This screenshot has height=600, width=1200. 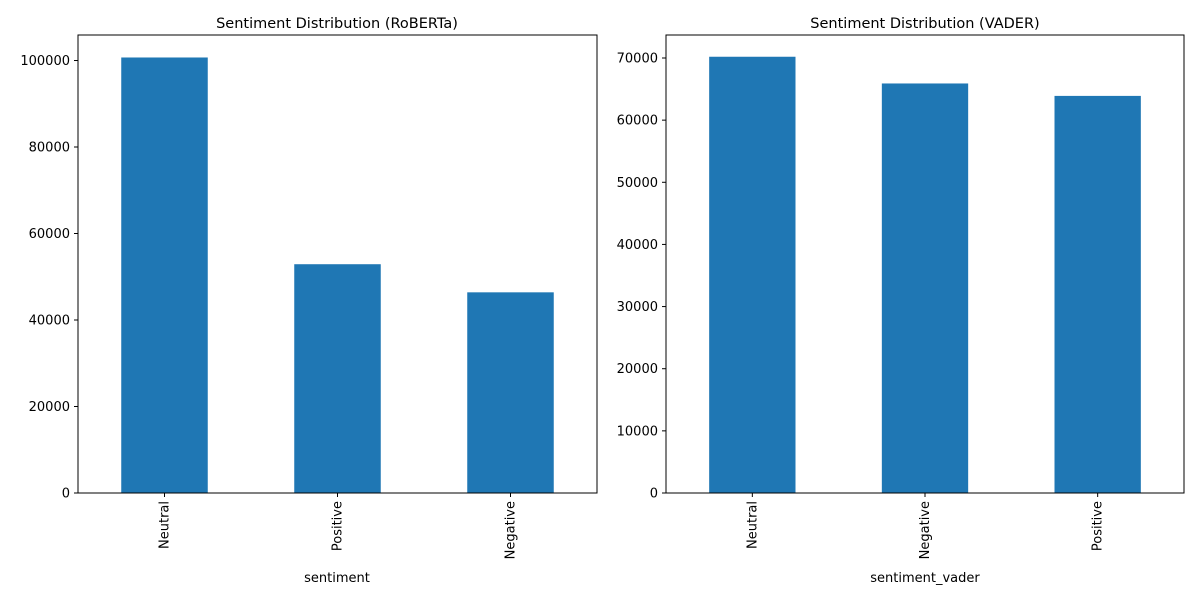 What do you see at coordinates (49, 148) in the screenshot?
I see `y-tick-label: 80000` at bounding box center [49, 148].